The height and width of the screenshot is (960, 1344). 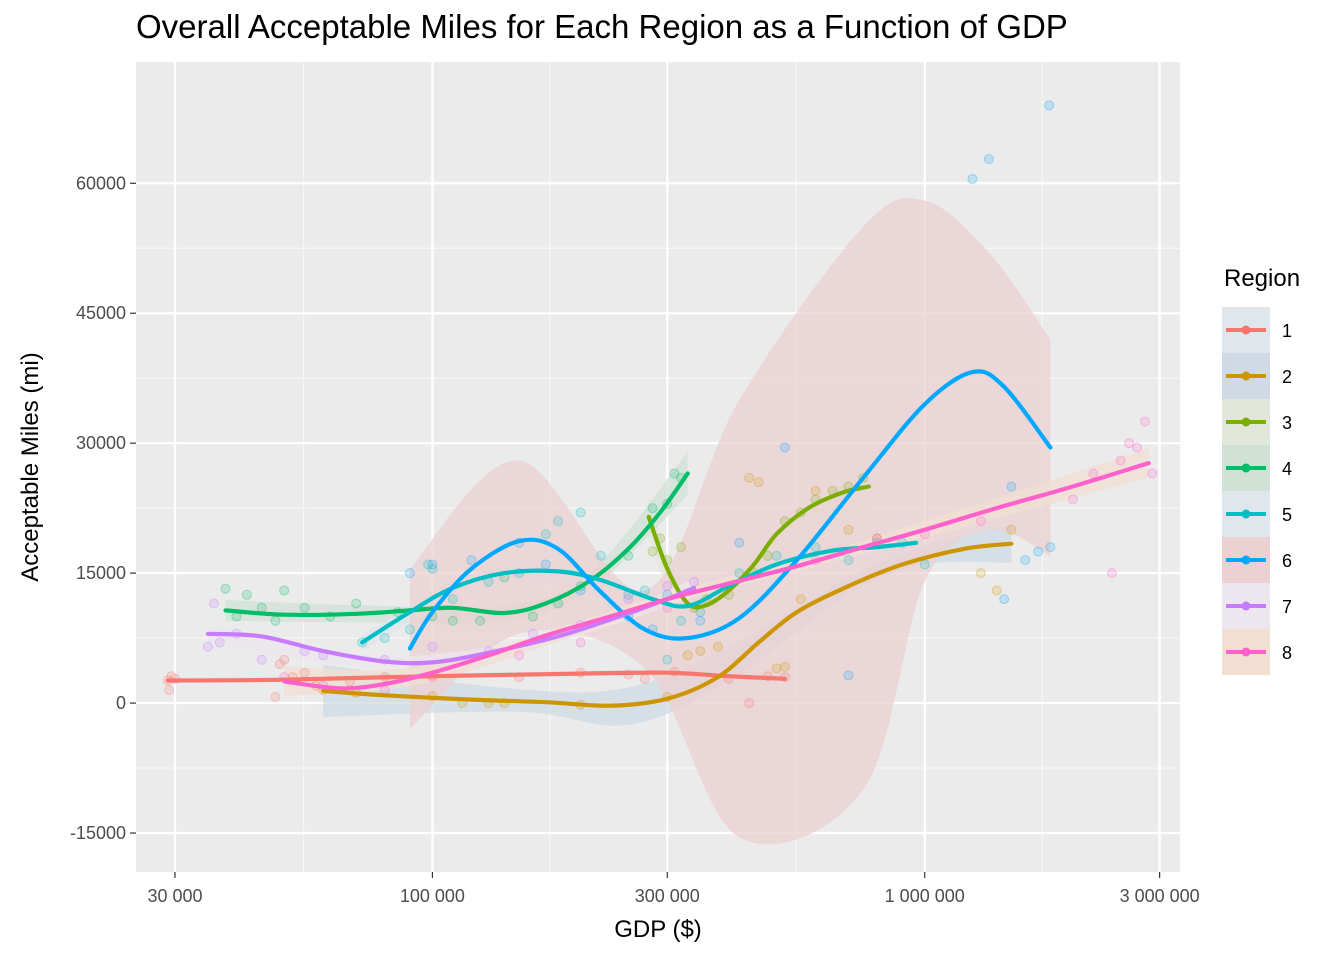 What do you see at coordinates (1287, 377) in the screenshot?
I see `legend-label-2: 2` at bounding box center [1287, 377].